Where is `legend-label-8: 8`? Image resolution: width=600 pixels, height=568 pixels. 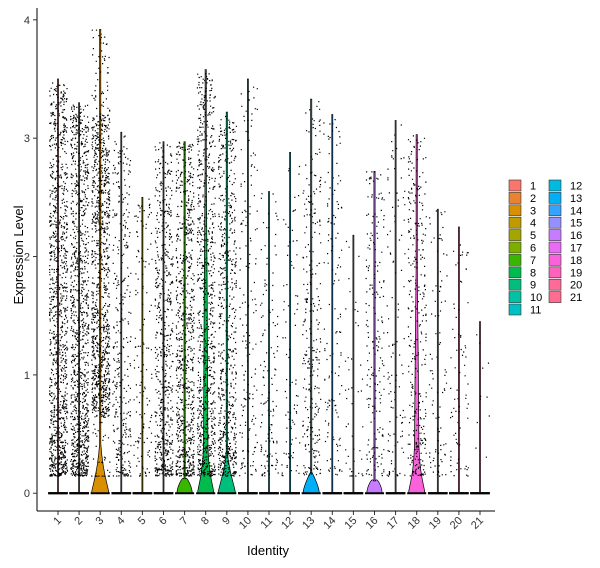
legend-label-8: 8 is located at coordinates (533, 273).